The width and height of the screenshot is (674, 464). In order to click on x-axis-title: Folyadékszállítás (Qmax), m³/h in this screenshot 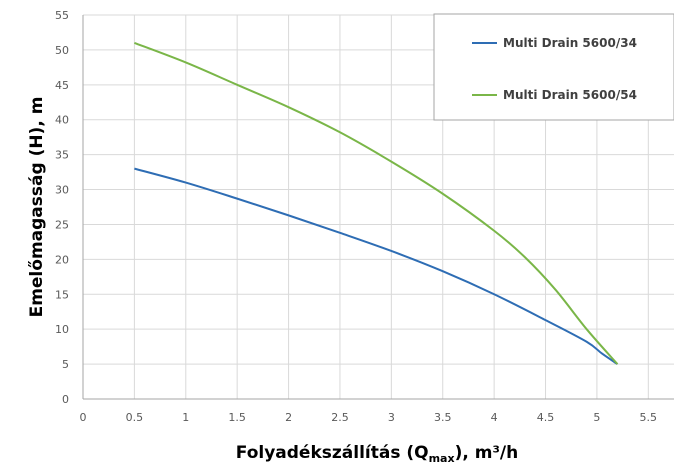, I will do `click(377, 453)`.